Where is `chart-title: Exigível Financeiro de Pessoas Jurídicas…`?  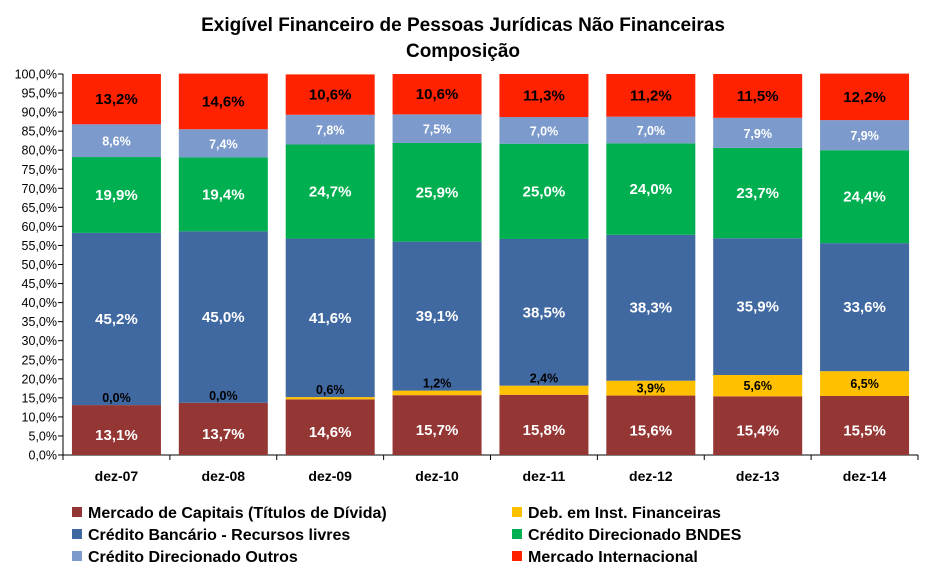 chart-title: Exigível Financeiro de Pessoas Jurídicas… is located at coordinates (463, 25).